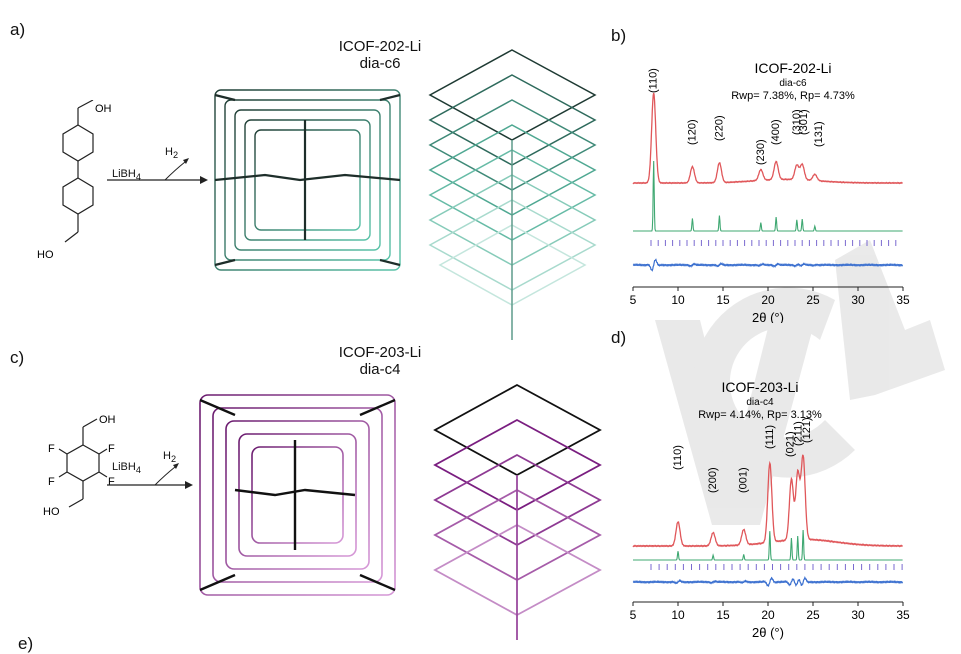  What do you see at coordinates (172, 153) in the screenshot?
I see `top-gas: H2` at bounding box center [172, 153].